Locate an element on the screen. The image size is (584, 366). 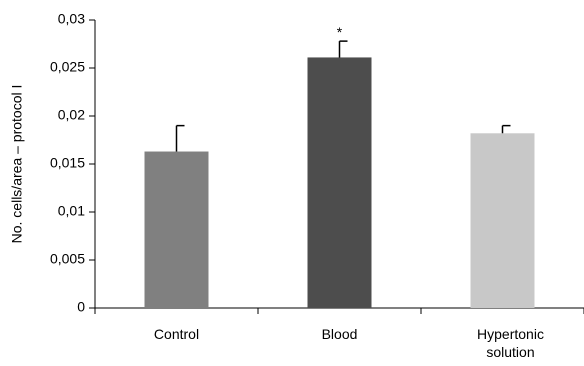
y-tick-label: 0,005 is located at coordinates (67, 259).